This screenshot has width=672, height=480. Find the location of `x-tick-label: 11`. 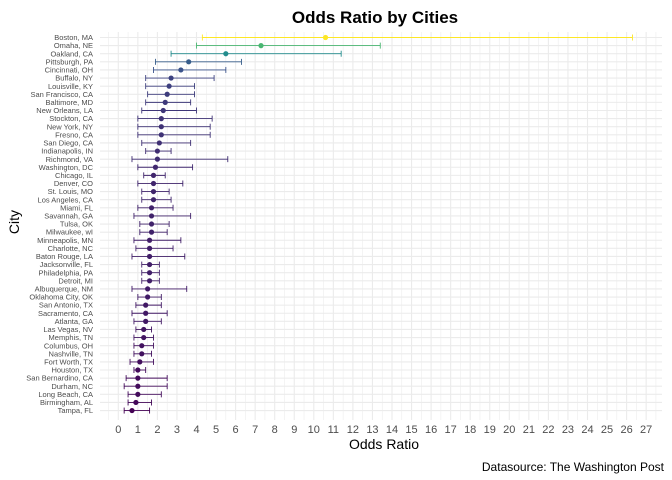

x-tick-label: 11 is located at coordinates (333, 430).